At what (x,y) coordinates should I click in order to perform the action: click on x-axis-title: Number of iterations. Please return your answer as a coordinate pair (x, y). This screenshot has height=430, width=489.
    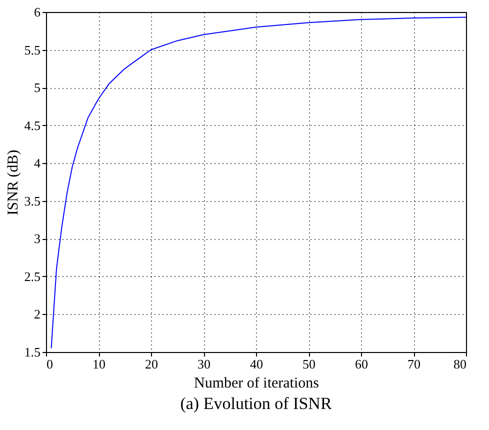
    Looking at the image, I should click on (257, 384).